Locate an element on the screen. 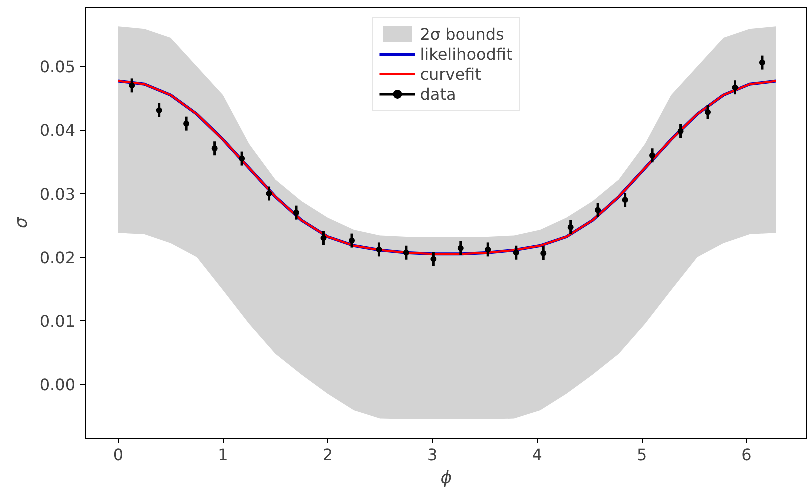 The height and width of the screenshot is (498, 807). x-tick-label: 6 is located at coordinates (747, 455).